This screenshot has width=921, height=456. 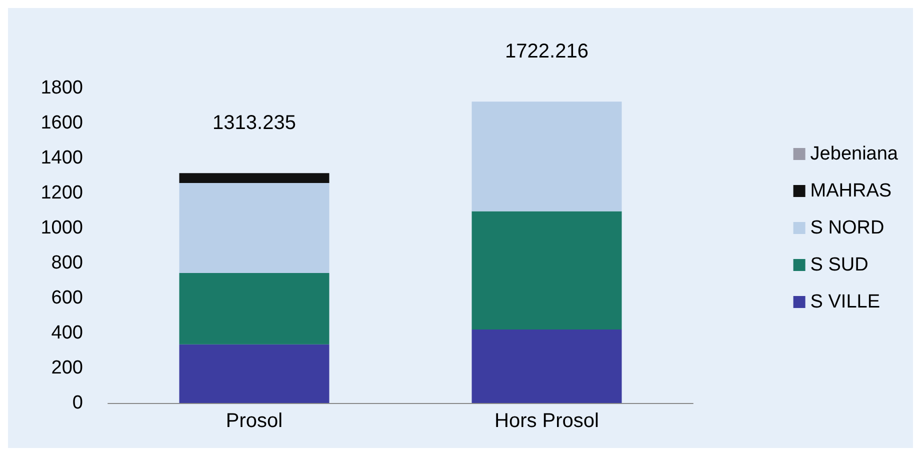 I want to click on y-tick-label: 0, so click(x=77, y=403).